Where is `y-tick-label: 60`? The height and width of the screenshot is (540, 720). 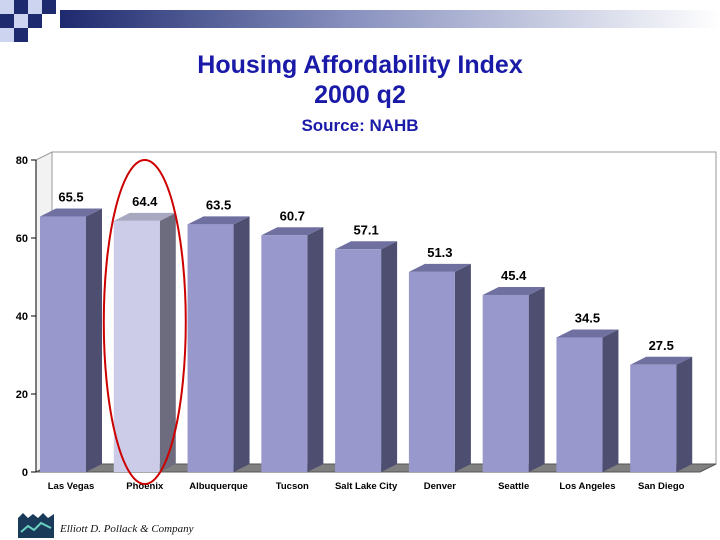 y-tick-label: 60 is located at coordinates (22, 239).